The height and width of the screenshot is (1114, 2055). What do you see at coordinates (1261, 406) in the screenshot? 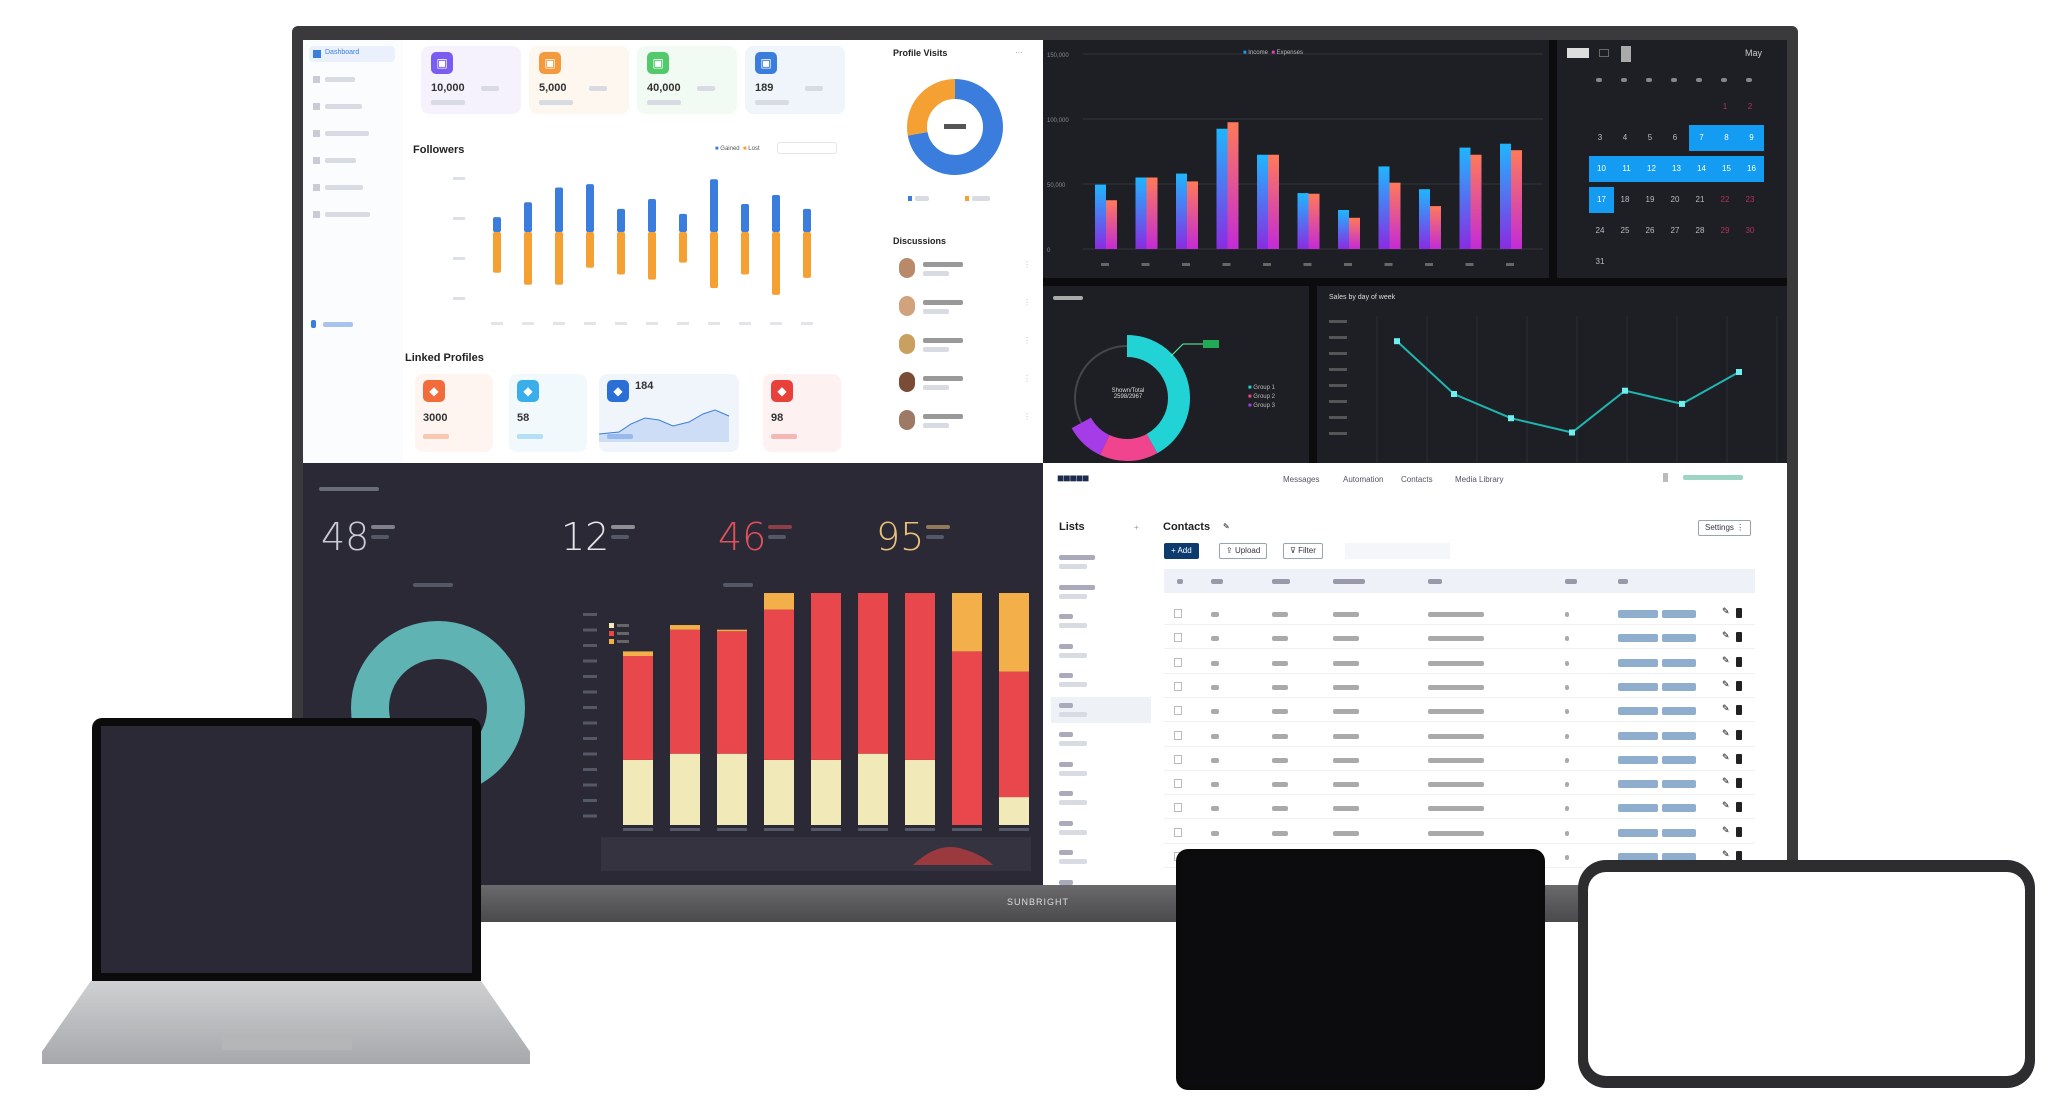
I see `legend-item: ■ Group 3` at bounding box center [1261, 406].